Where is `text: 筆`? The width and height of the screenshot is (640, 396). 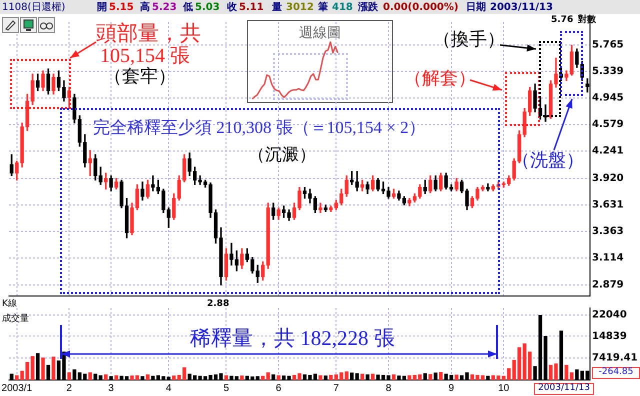 text: 筆 is located at coordinates (323, 7).